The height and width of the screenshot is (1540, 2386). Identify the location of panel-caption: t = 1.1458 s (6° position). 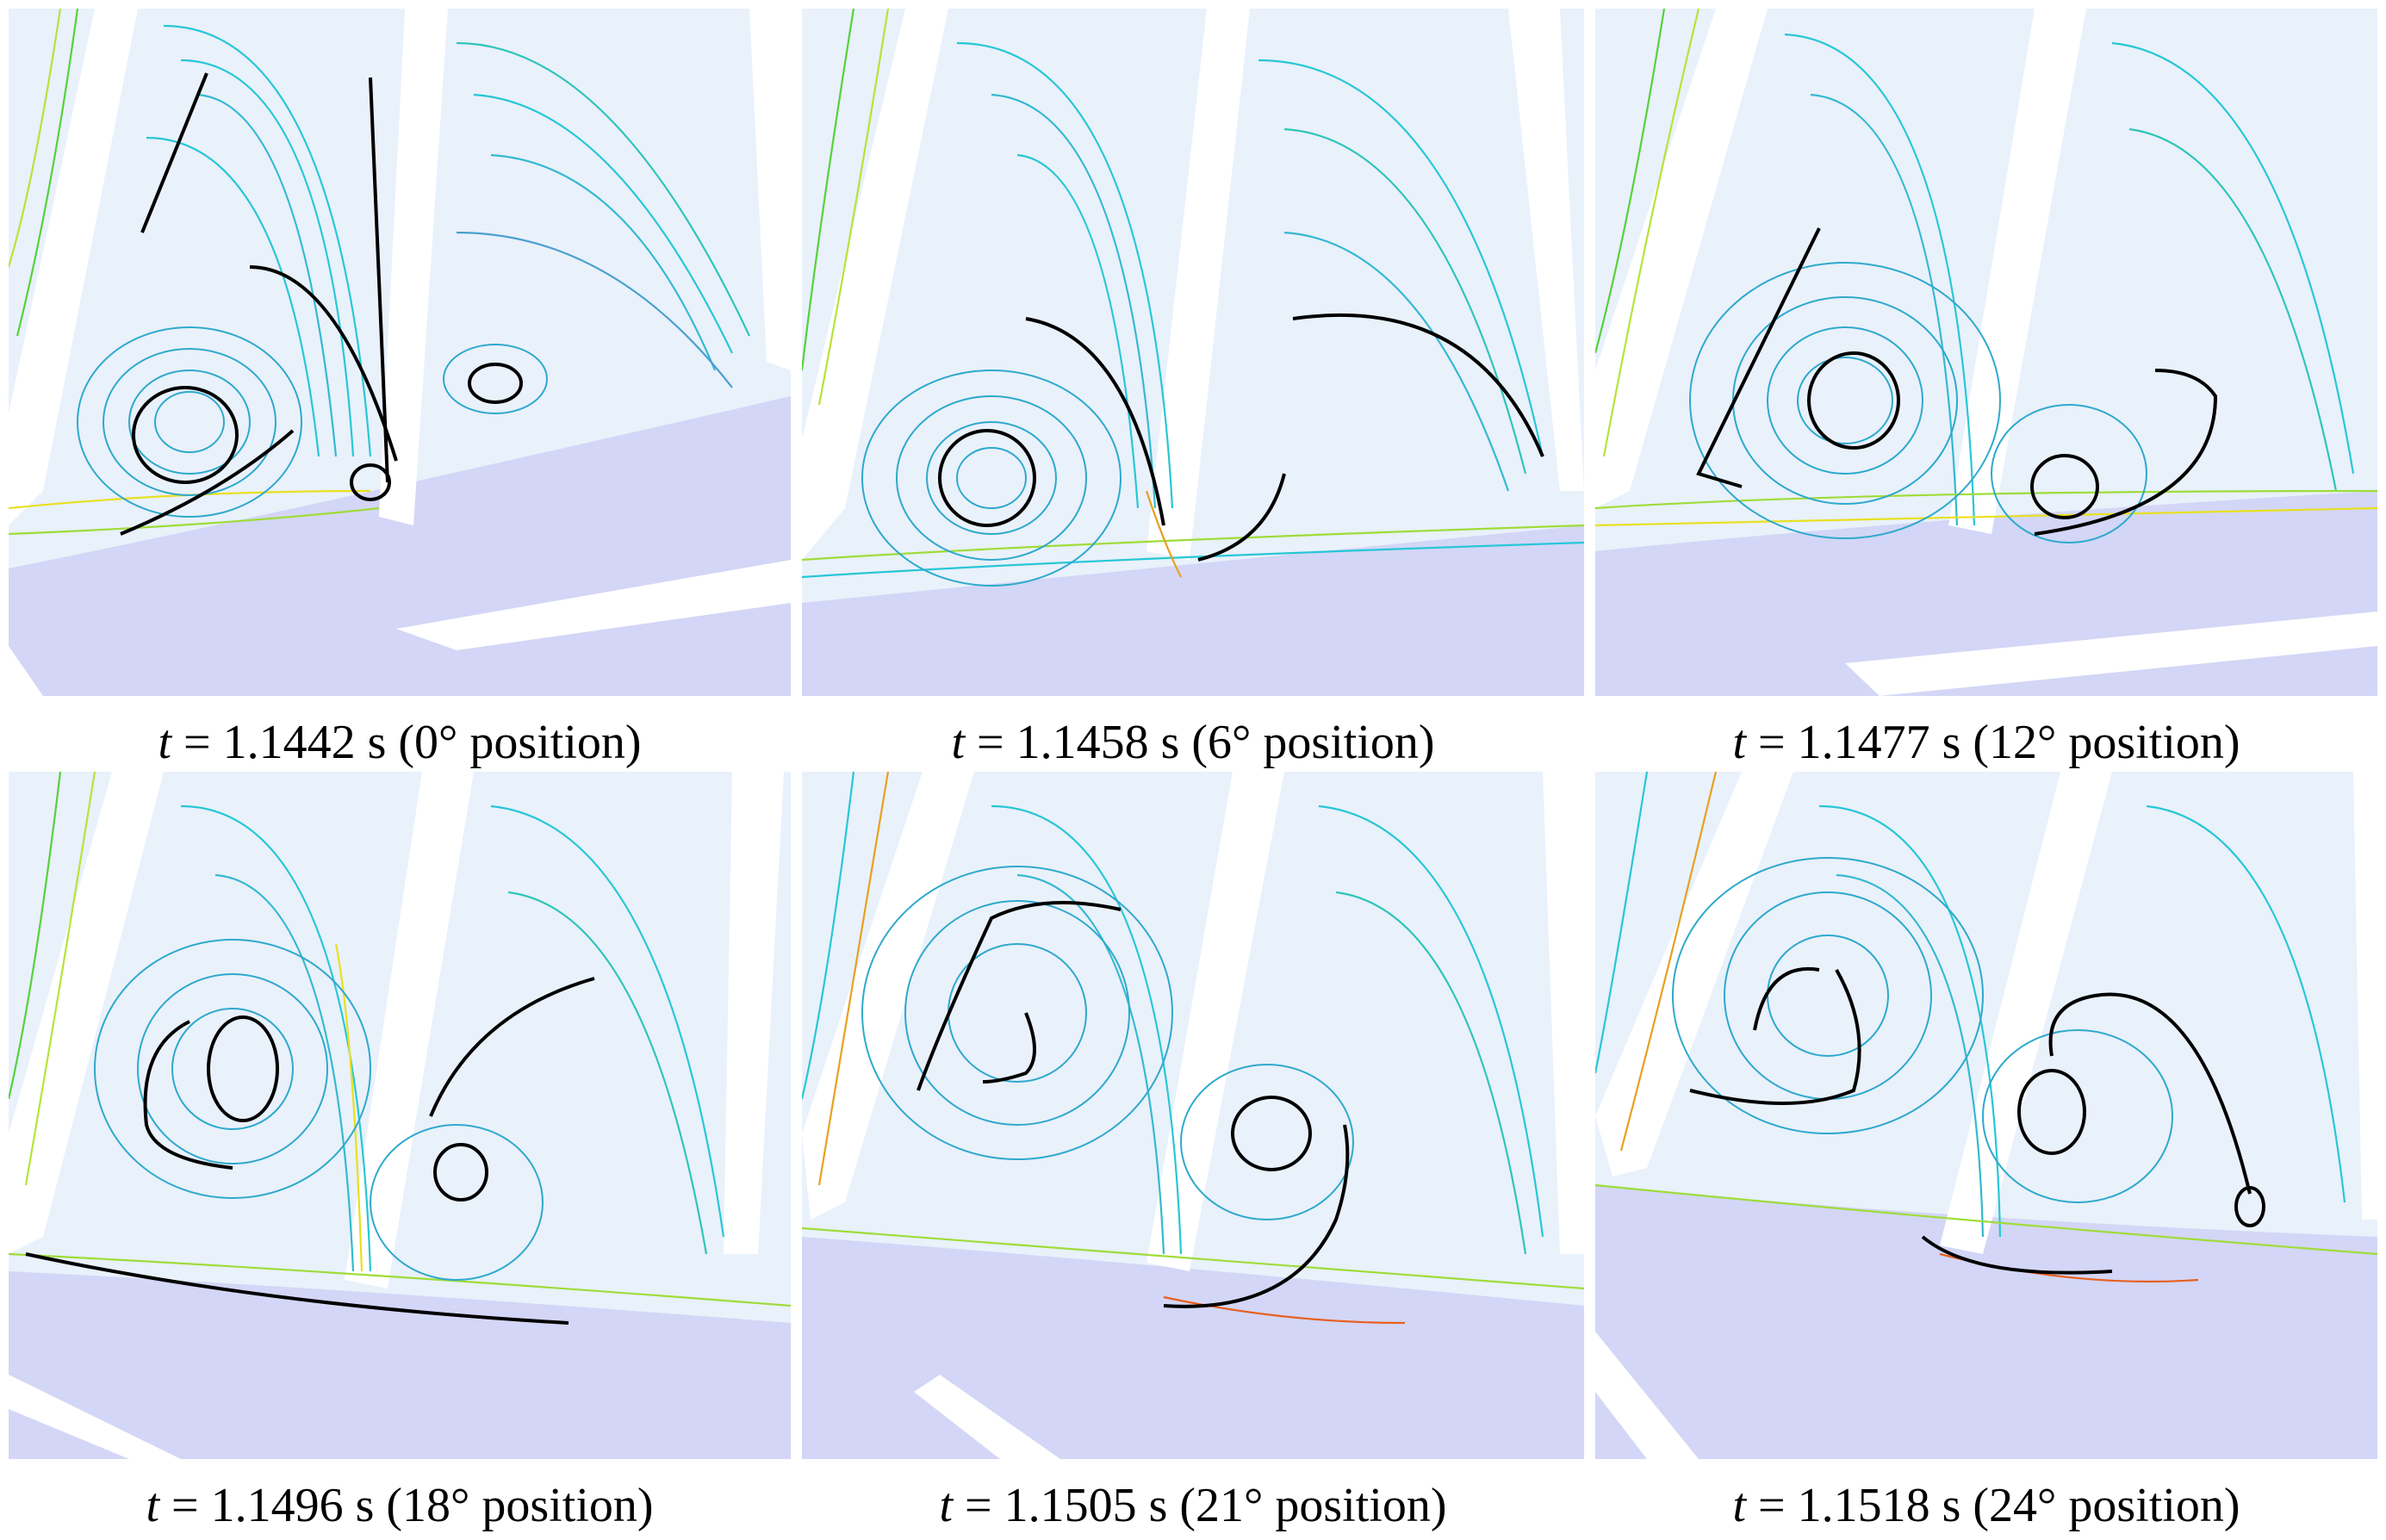
(1193, 742).